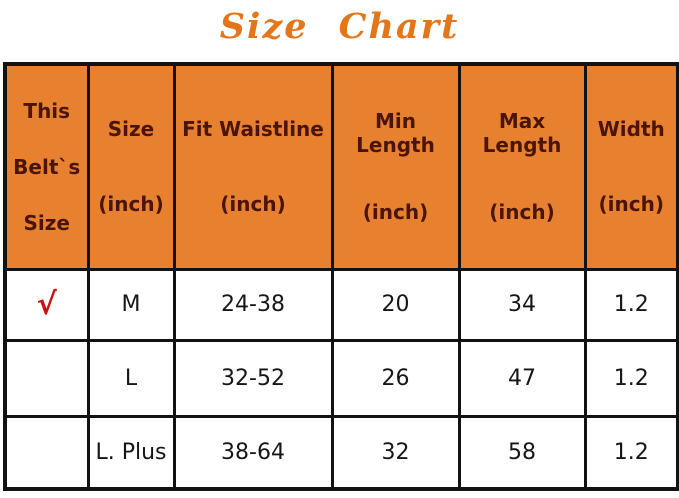  I want to click on header-lines: Size (inch), so click(131, 166).